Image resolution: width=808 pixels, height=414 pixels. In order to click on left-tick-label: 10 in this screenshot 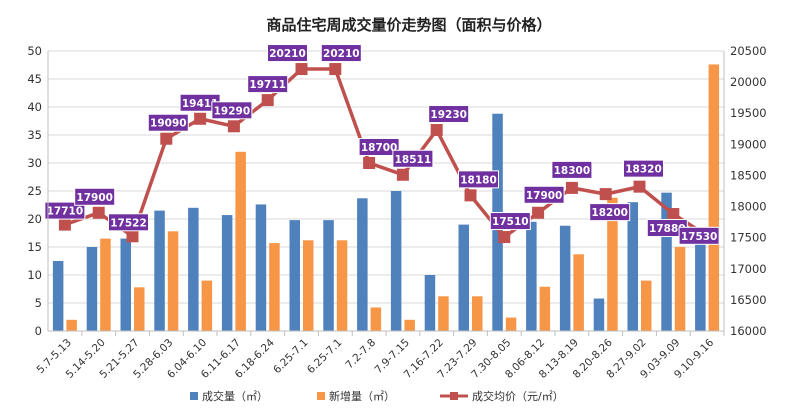, I will do `click(34, 275)`.